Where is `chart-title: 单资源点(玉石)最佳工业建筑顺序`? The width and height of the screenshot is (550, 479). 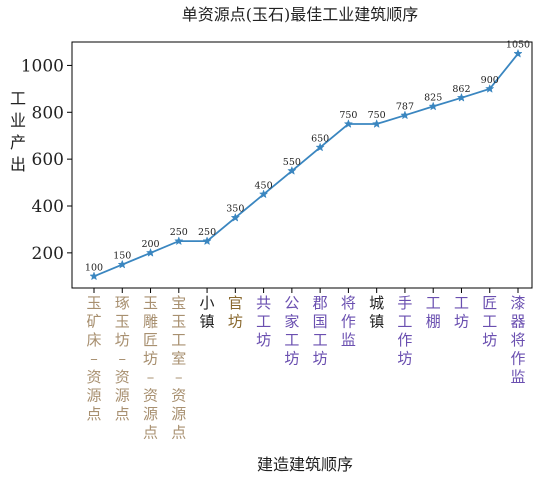
chart-title: 单资源点(玉石)最佳工业建筑顺序 is located at coordinates (300, 14).